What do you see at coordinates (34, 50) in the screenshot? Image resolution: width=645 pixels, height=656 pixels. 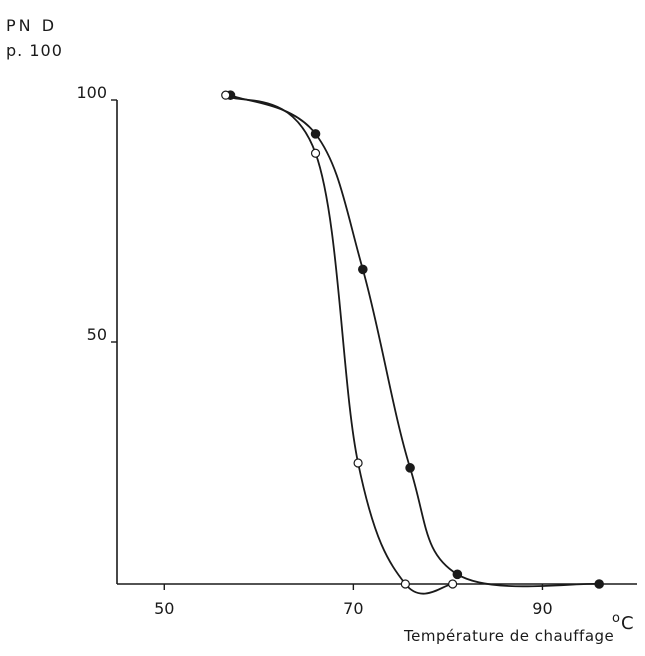 I see `y-axis-label-line-2: p. 100` at bounding box center [34, 50].